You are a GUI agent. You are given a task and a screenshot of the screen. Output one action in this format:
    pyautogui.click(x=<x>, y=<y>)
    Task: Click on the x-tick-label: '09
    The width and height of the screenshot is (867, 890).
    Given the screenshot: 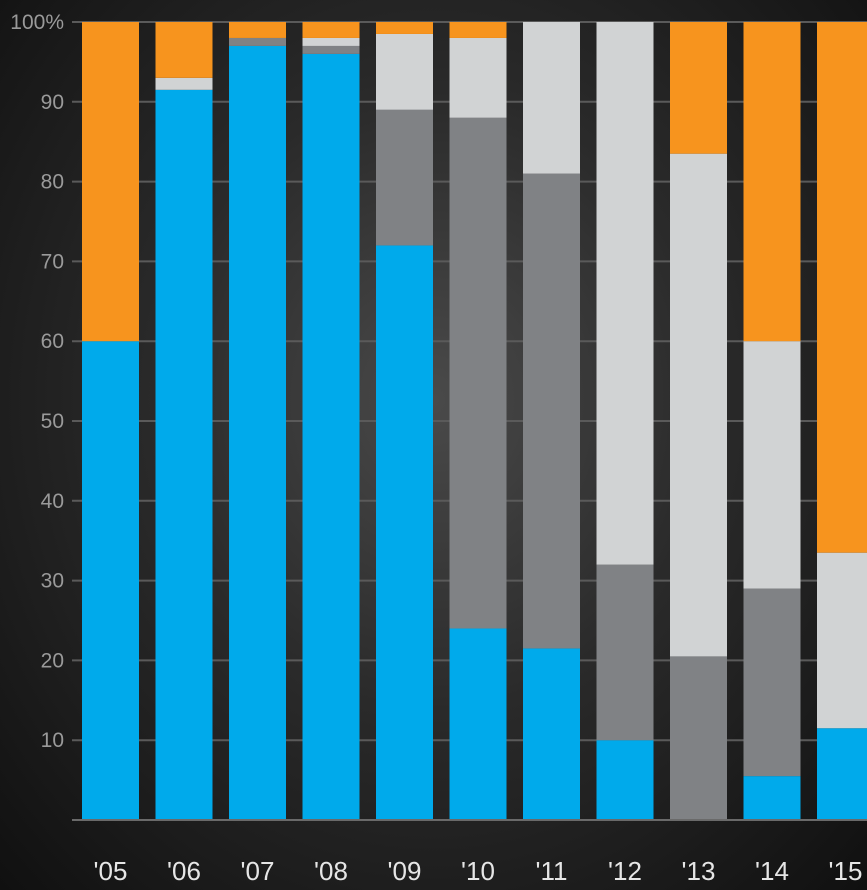 What is the action you would take?
    pyautogui.click(x=405, y=871)
    